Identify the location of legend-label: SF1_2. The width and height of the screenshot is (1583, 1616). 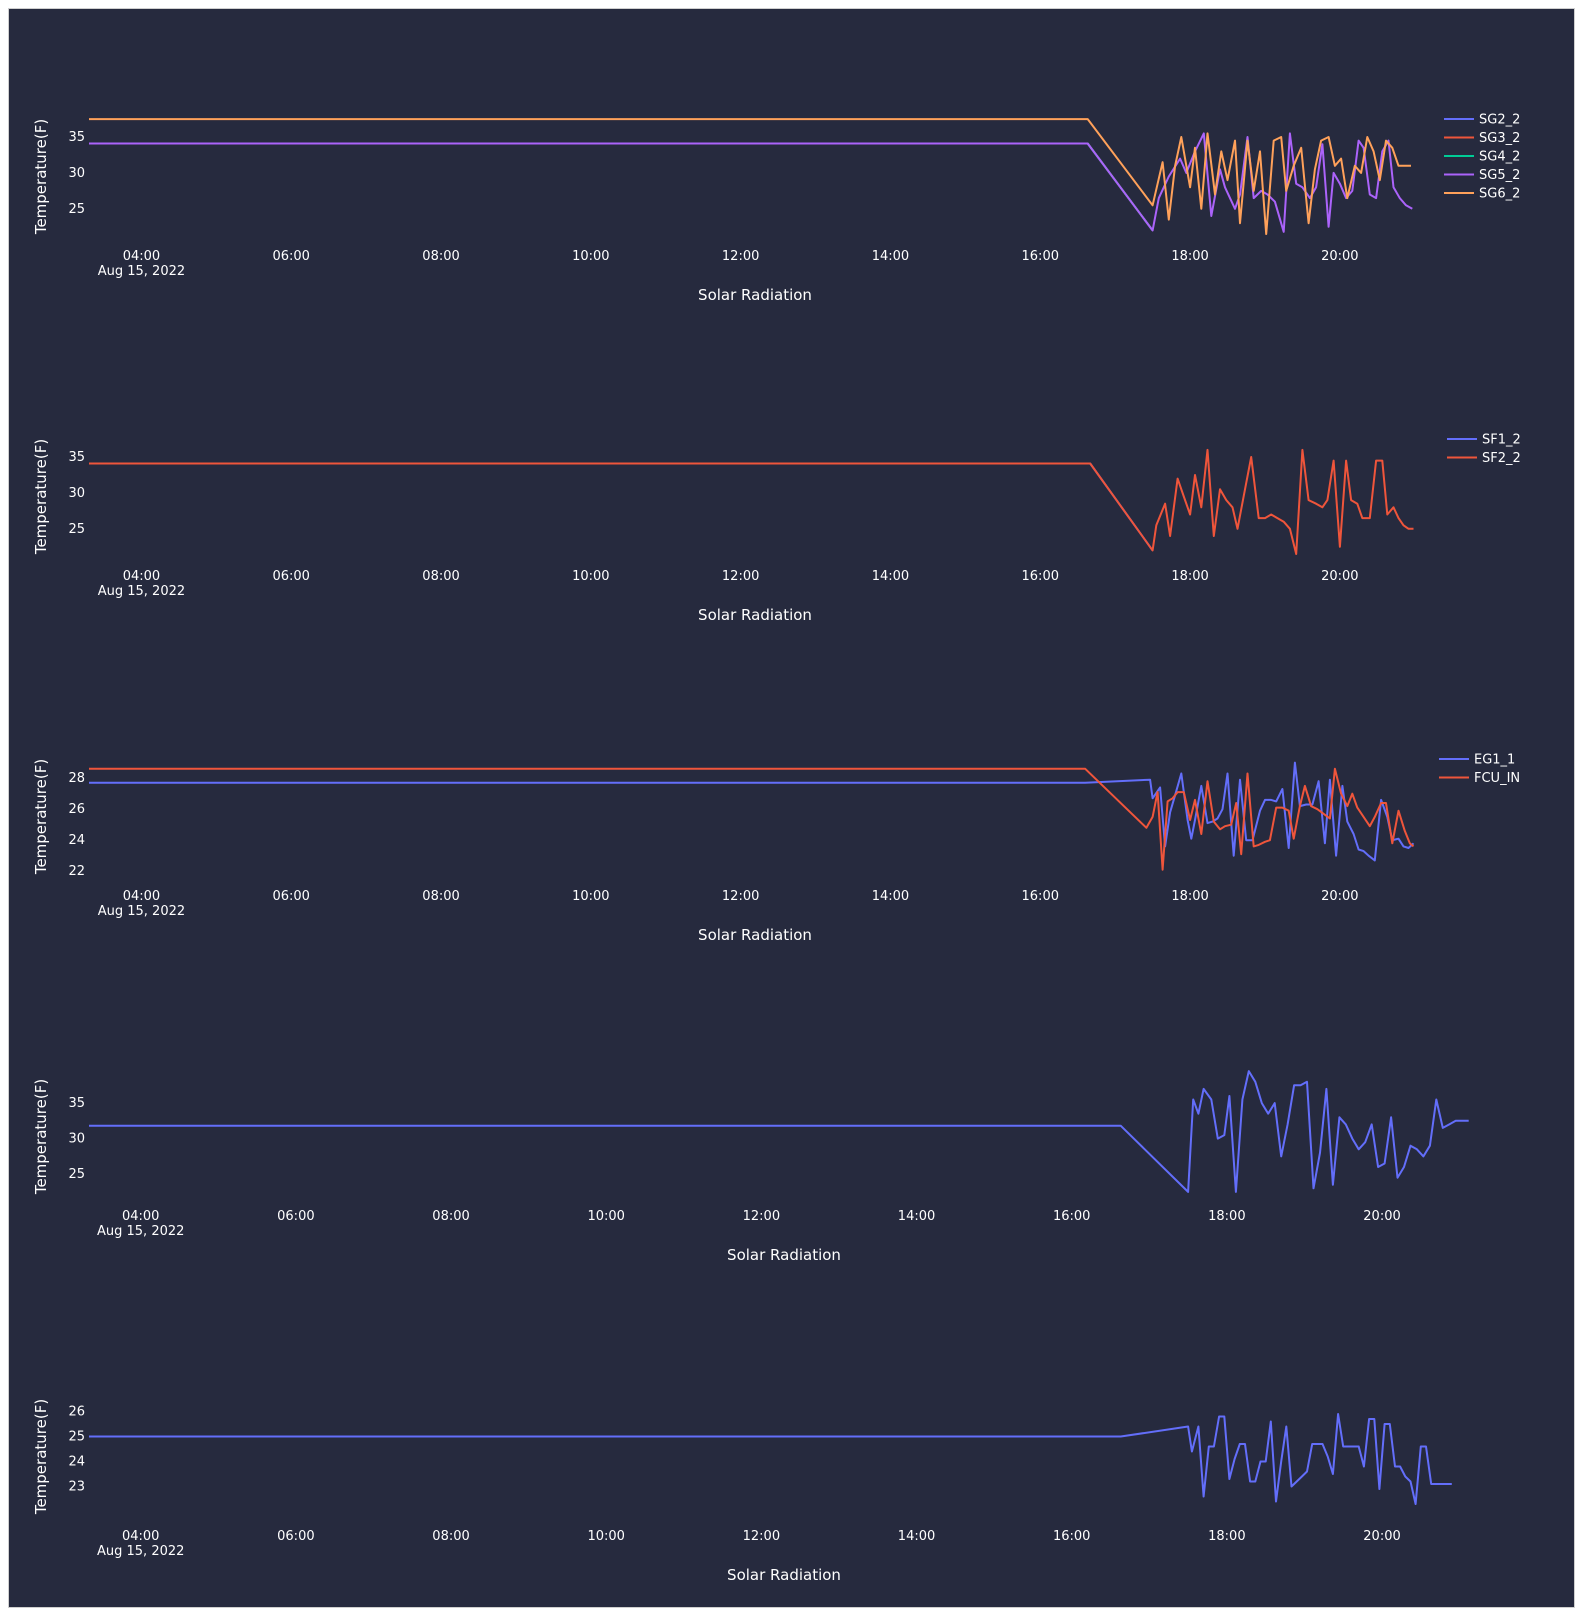
(1501, 440).